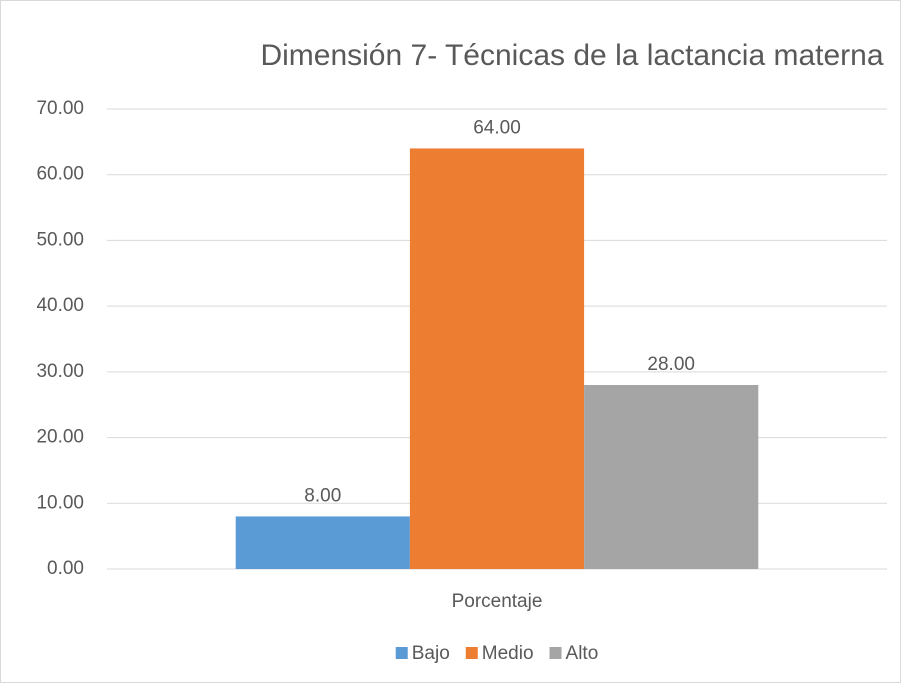 The height and width of the screenshot is (684, 902). Describe the element at coordinates (60, 239) in the screenshot. I see `y-tick-label: 50.00` at that location.